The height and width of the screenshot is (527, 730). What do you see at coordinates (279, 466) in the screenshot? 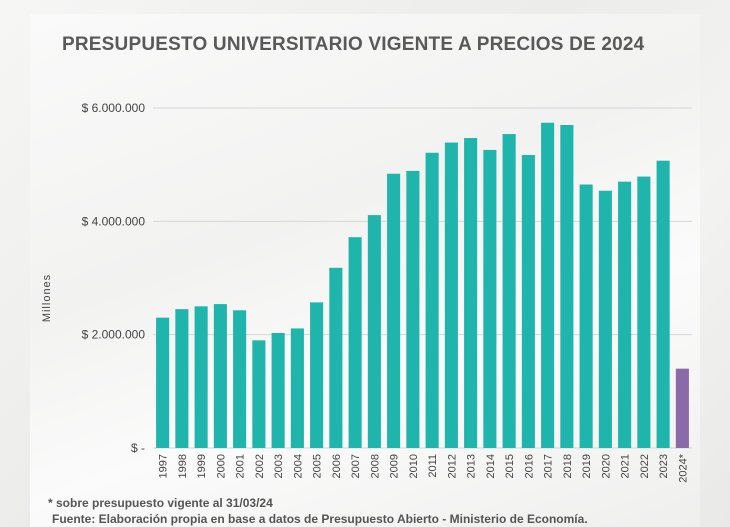
I see `x-tick-label: 2003` at bounding box center [279, 466].